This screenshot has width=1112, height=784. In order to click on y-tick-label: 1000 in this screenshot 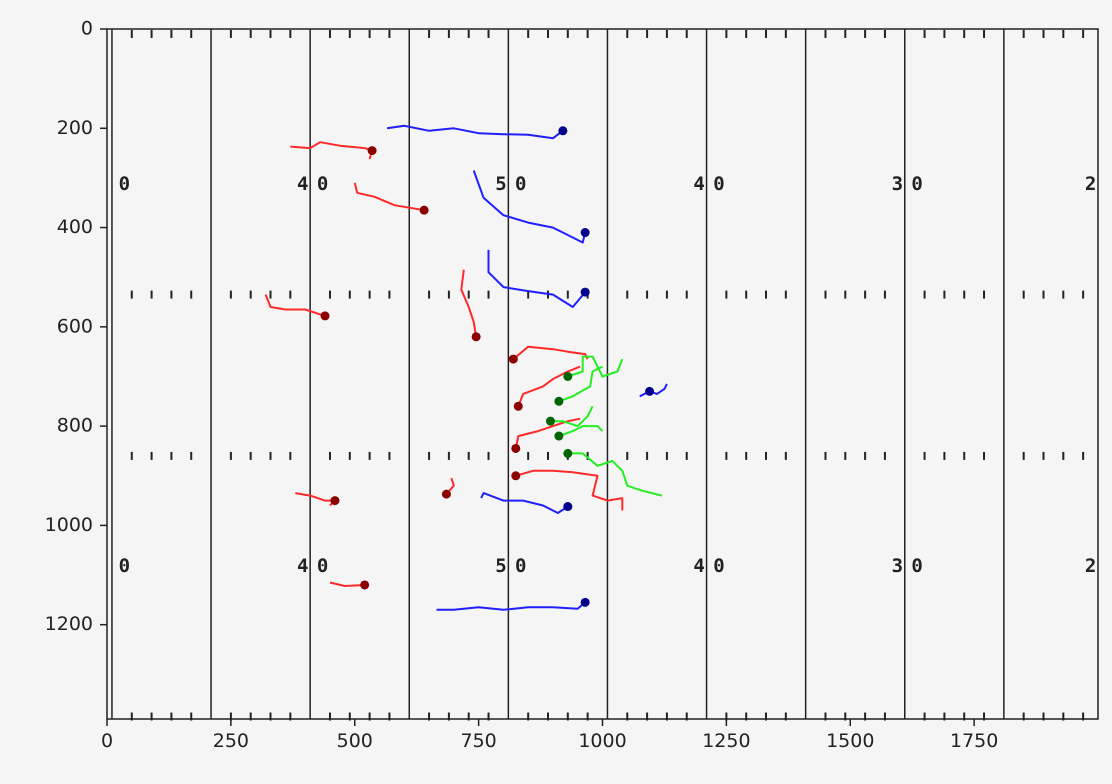, I will do `click(69, 525)`.